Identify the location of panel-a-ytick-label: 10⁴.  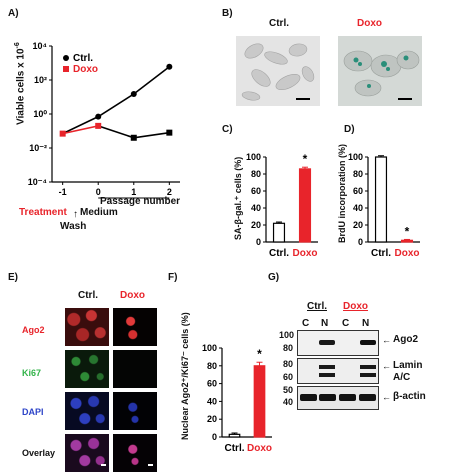
(40, 46).